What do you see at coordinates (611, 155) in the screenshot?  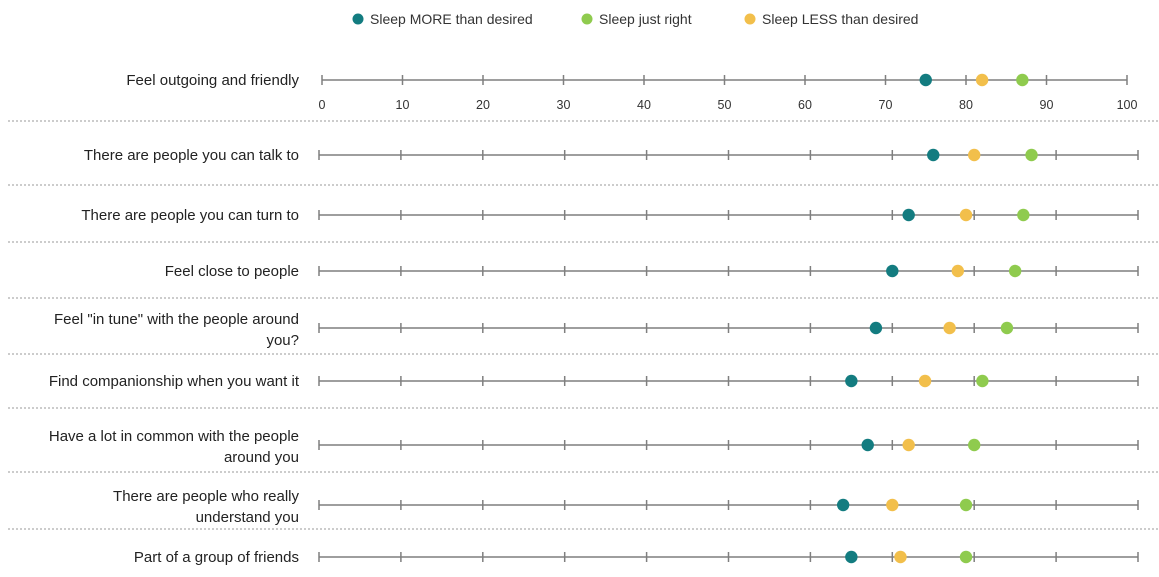 I see `chart-row: There are people you can talk to` at bounding box center [611, 155].